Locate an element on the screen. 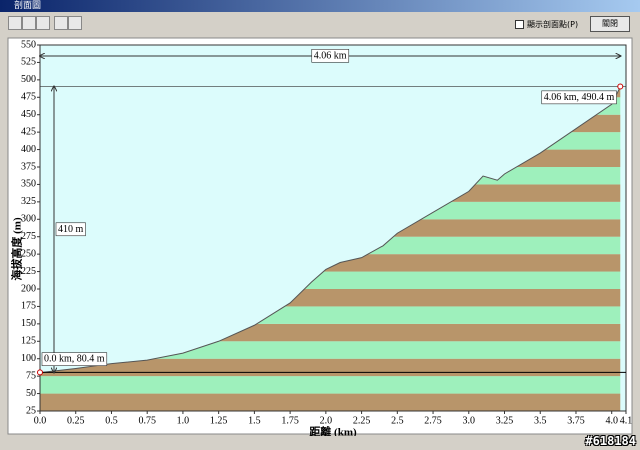  x-tick-label: 0.75 is located at coordinates (147, 420).